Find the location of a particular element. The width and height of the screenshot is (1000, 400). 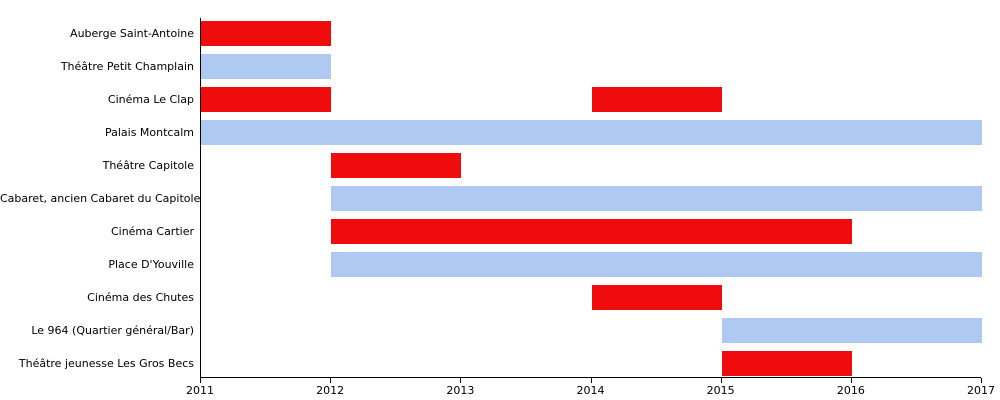

category-label: Cinéma Le Clap is located at coordinates (150, 99).